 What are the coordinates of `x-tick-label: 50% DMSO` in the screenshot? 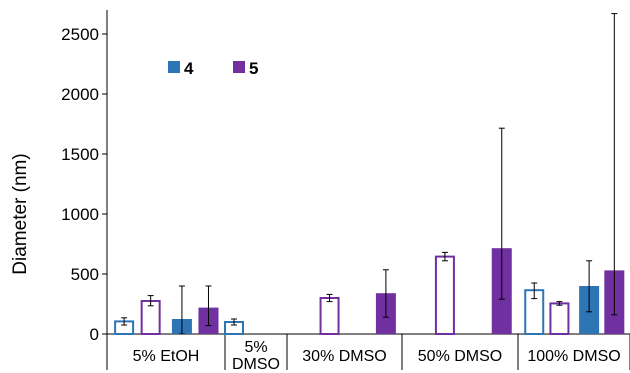 It's located at (460, 356).